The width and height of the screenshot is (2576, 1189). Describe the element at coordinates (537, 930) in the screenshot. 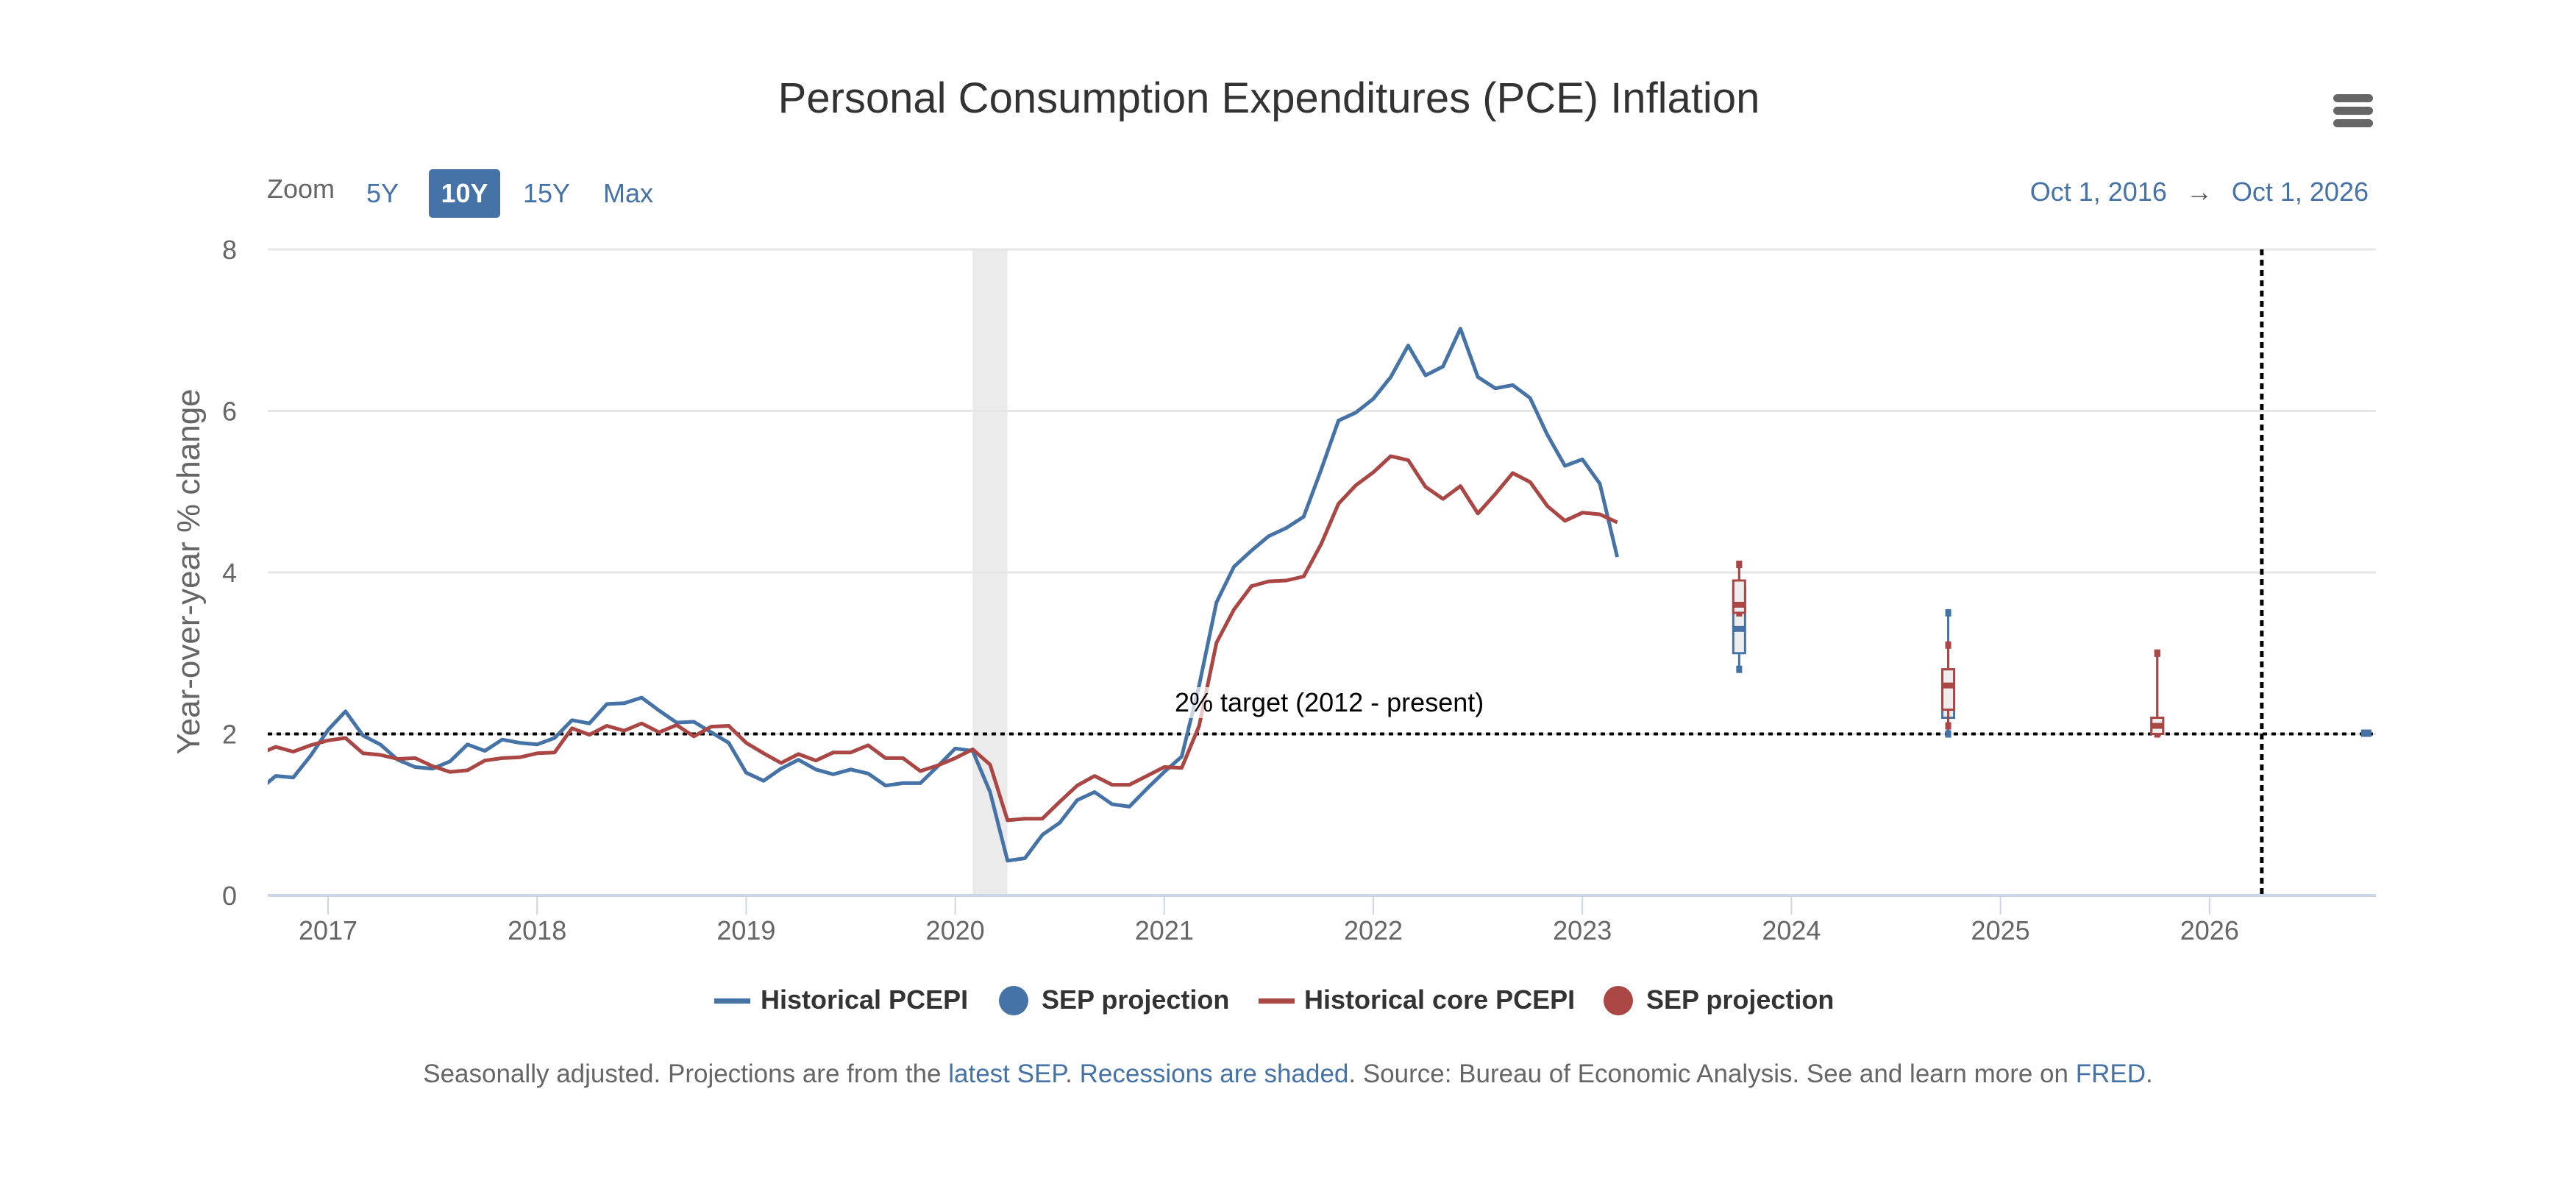

I see `x-tick-label: 2018` at that location.